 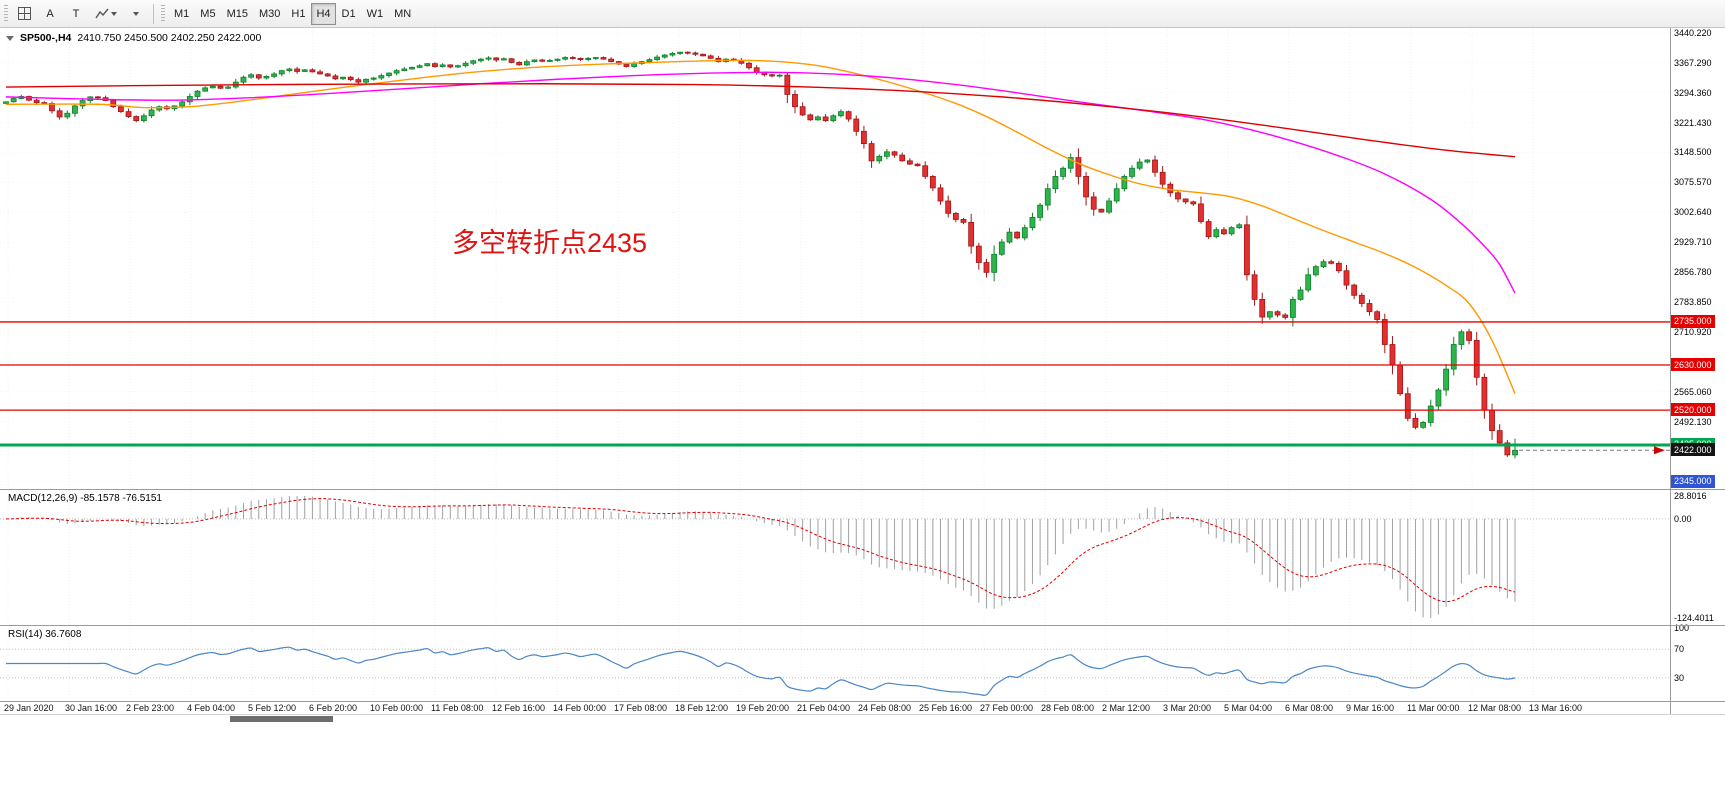 I want to click on collapse-triangle-icon, so click(x=10, y=38).